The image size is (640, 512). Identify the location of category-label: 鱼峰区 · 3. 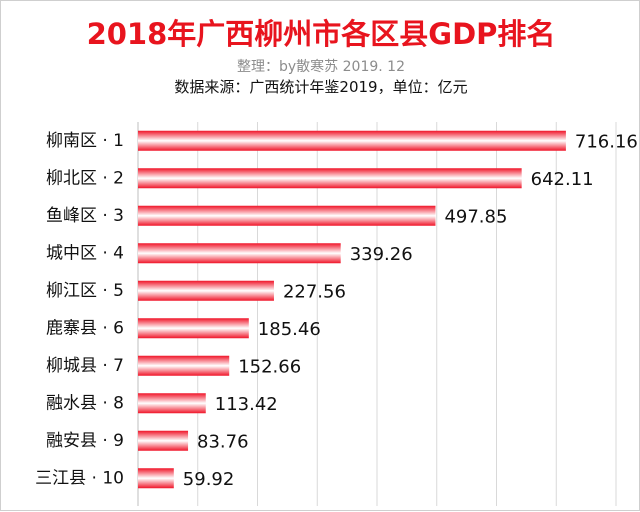
(85, 216).